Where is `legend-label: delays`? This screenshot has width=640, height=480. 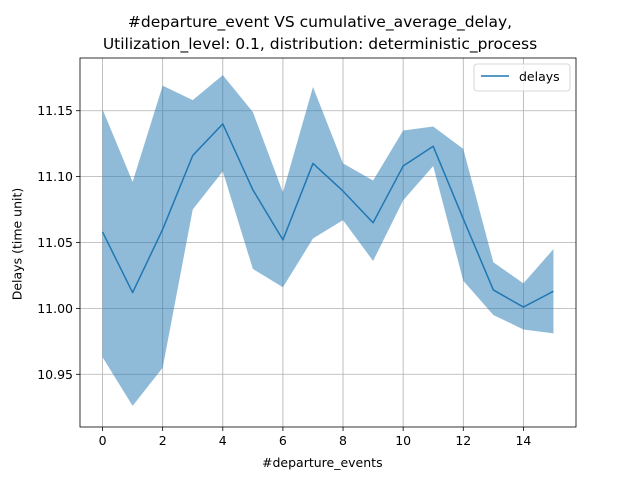
legend-label: delays is located at coordinates (539, 76).